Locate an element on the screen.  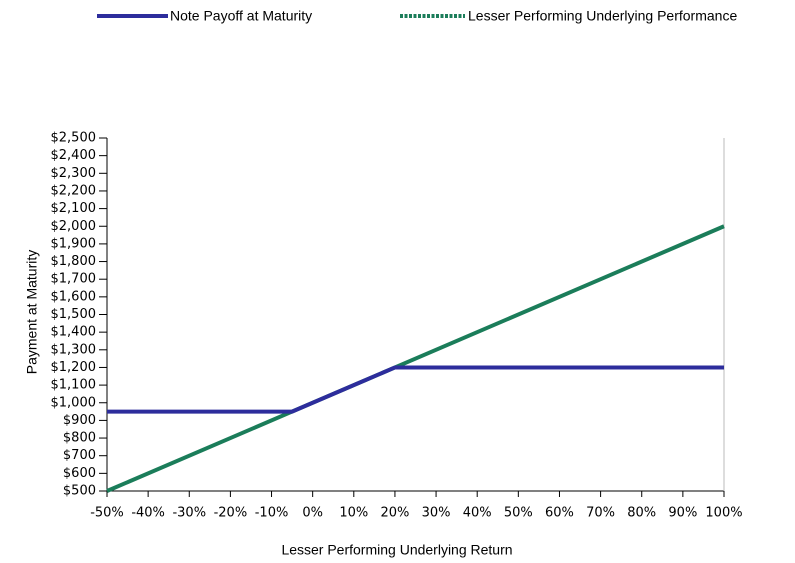
y-tick-label: $1,200 is located at coordinates (74, 367).